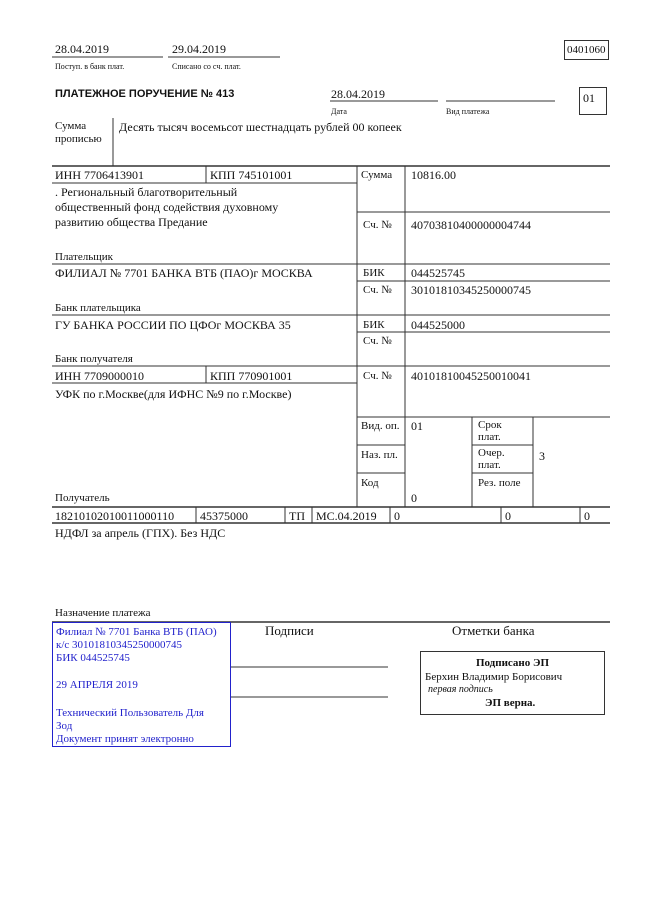 The width and height of the screenshot is (660, 919). Describe the element at coordinates (377, 341) in the screenshot. I see `recipient-bank-account-label: Сч. №` at that location.